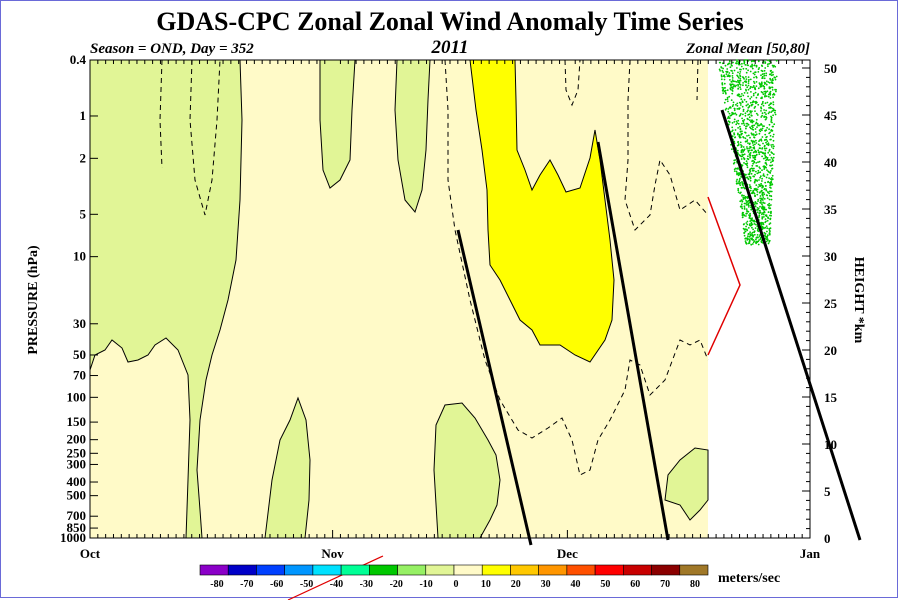 The image size is (900, 600). What do you see at coordinates (831, 397) in the screenshot?
I see `height-tick-label: 15` at bounding box center [831, 397].